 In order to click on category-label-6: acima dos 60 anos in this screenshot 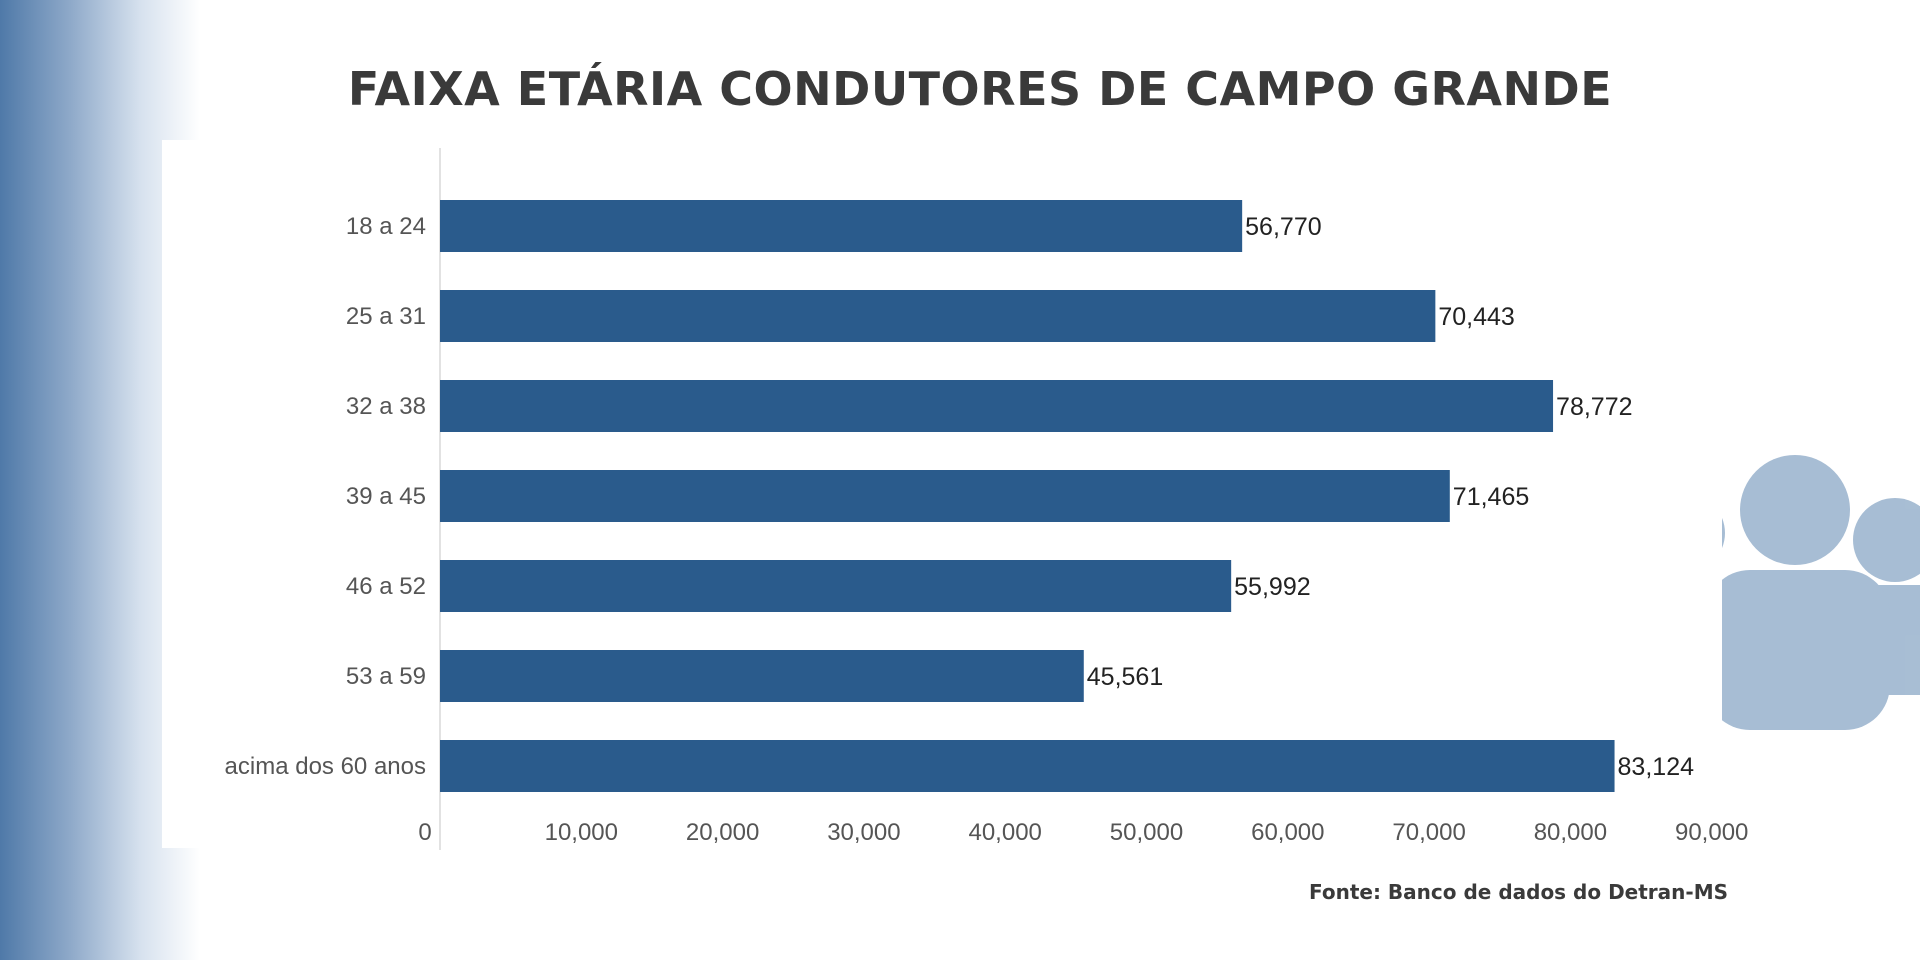, I will do `click(325, 766)`.